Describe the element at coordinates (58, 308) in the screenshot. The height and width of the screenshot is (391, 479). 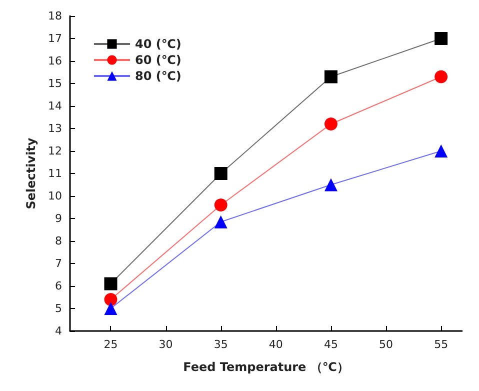
I see `y-tick-label: 5` at that location.